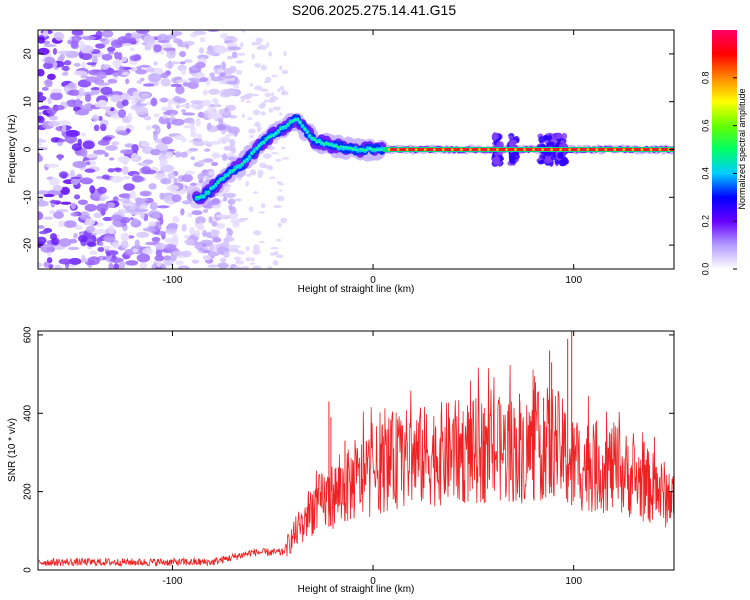 The height and width of the screenshot is (600, 750). I want to click on snr-xtick-label: 100, so click(573, 581).